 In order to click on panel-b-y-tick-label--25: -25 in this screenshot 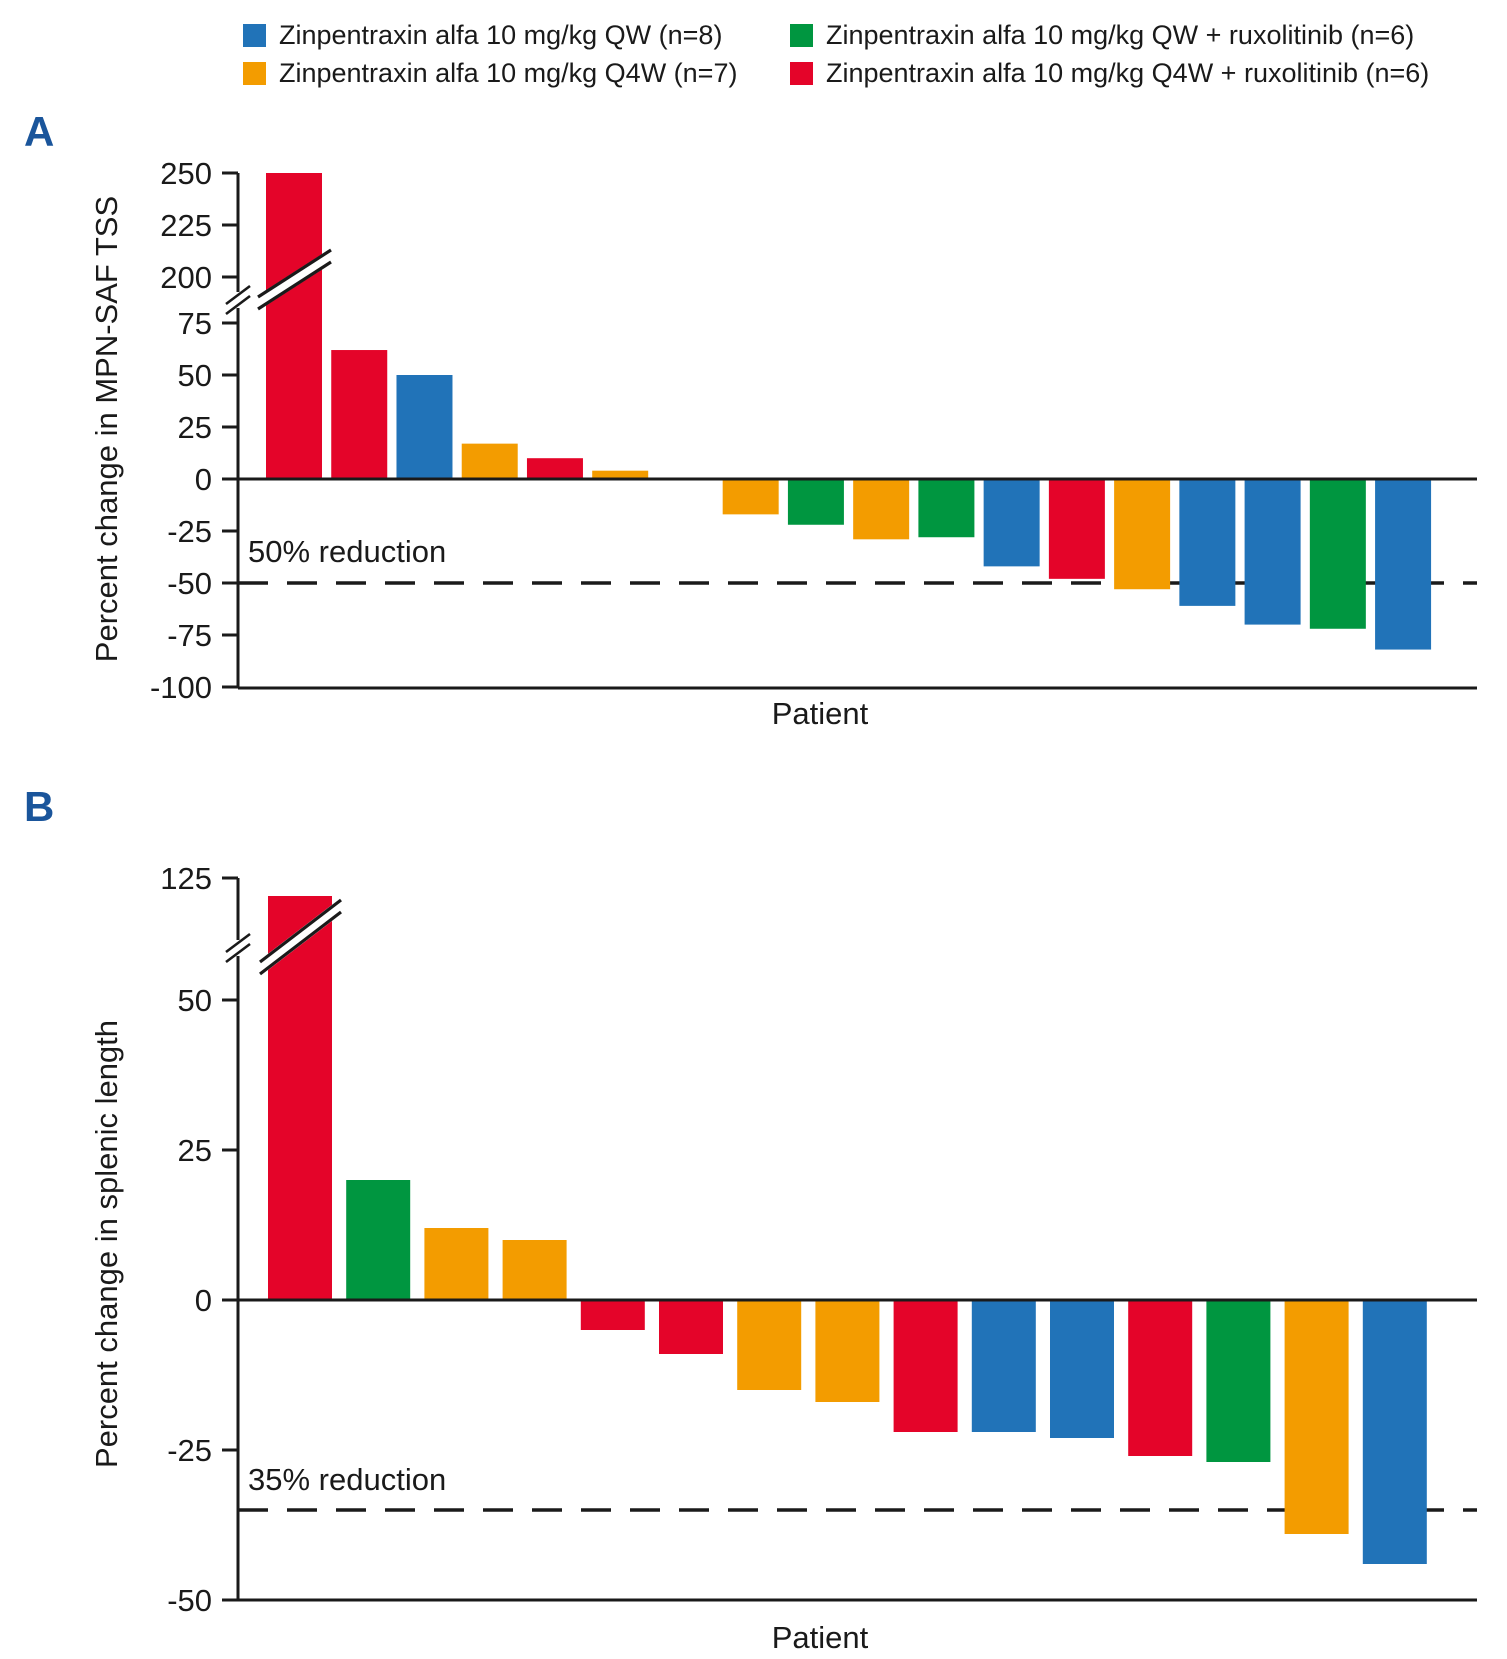, I will do `click(189, 1450)`.